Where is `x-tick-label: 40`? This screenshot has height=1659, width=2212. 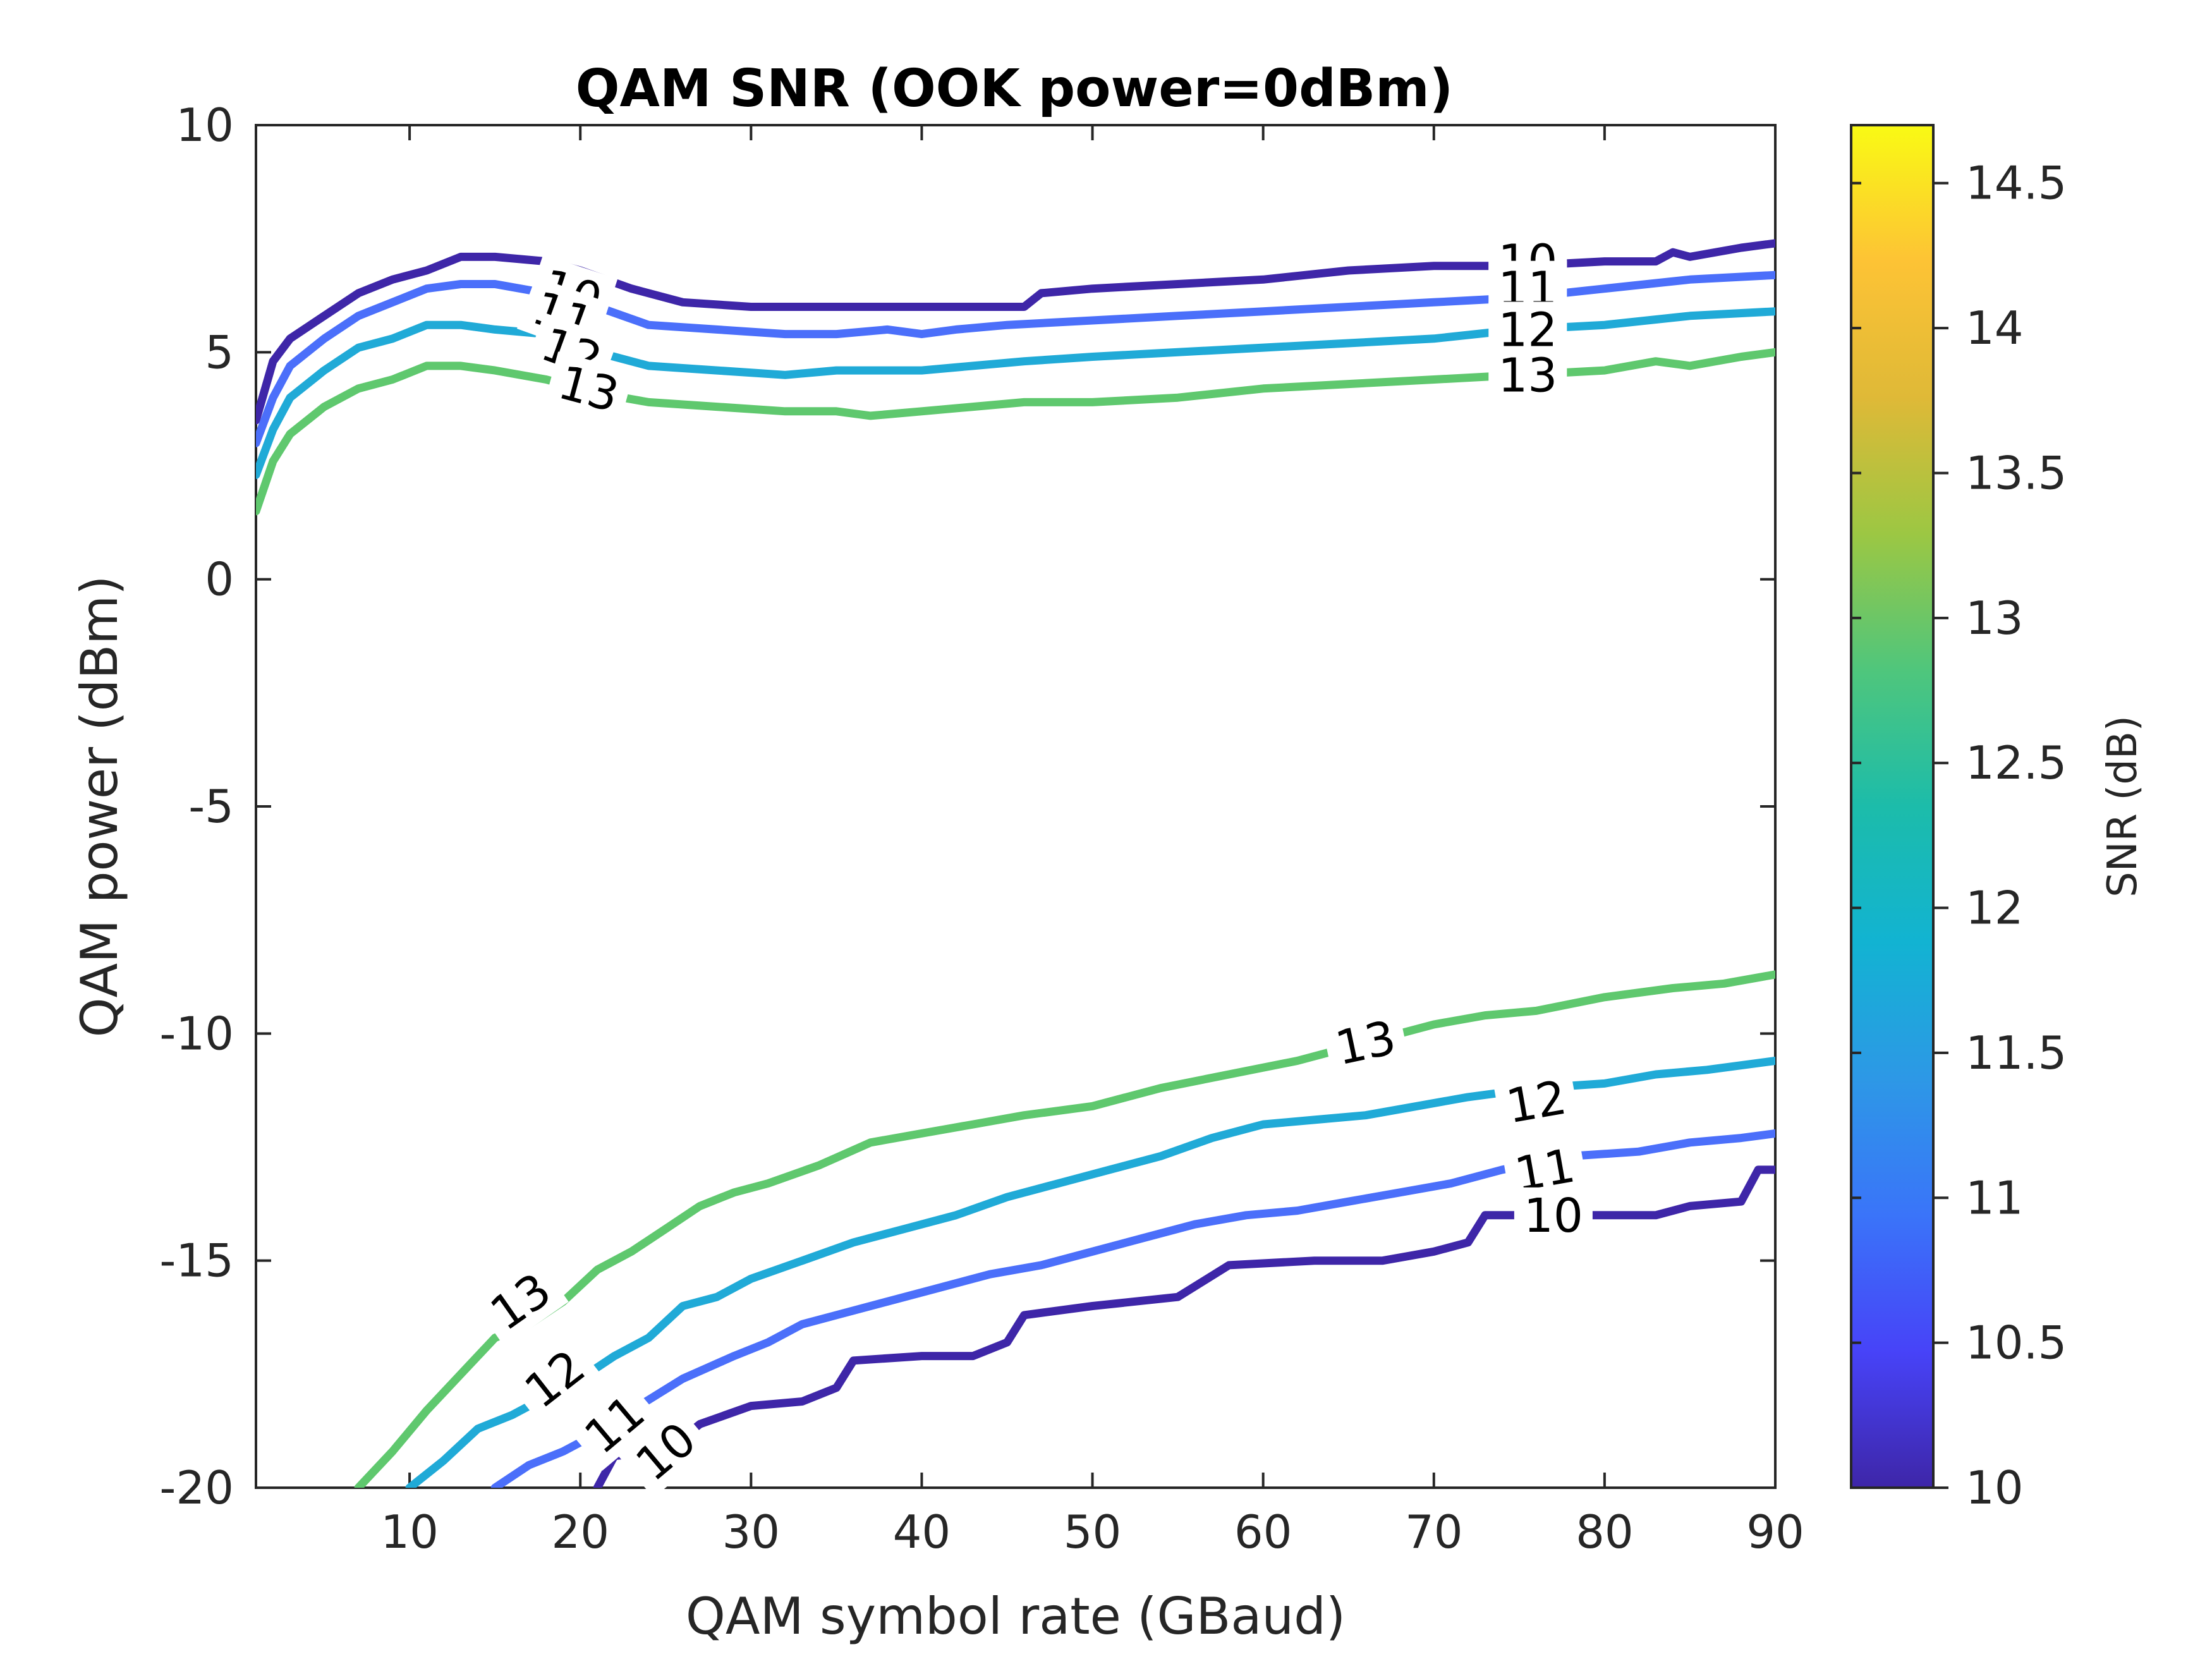
x-tick-label: 40 is located at coordinates (922, 1532).